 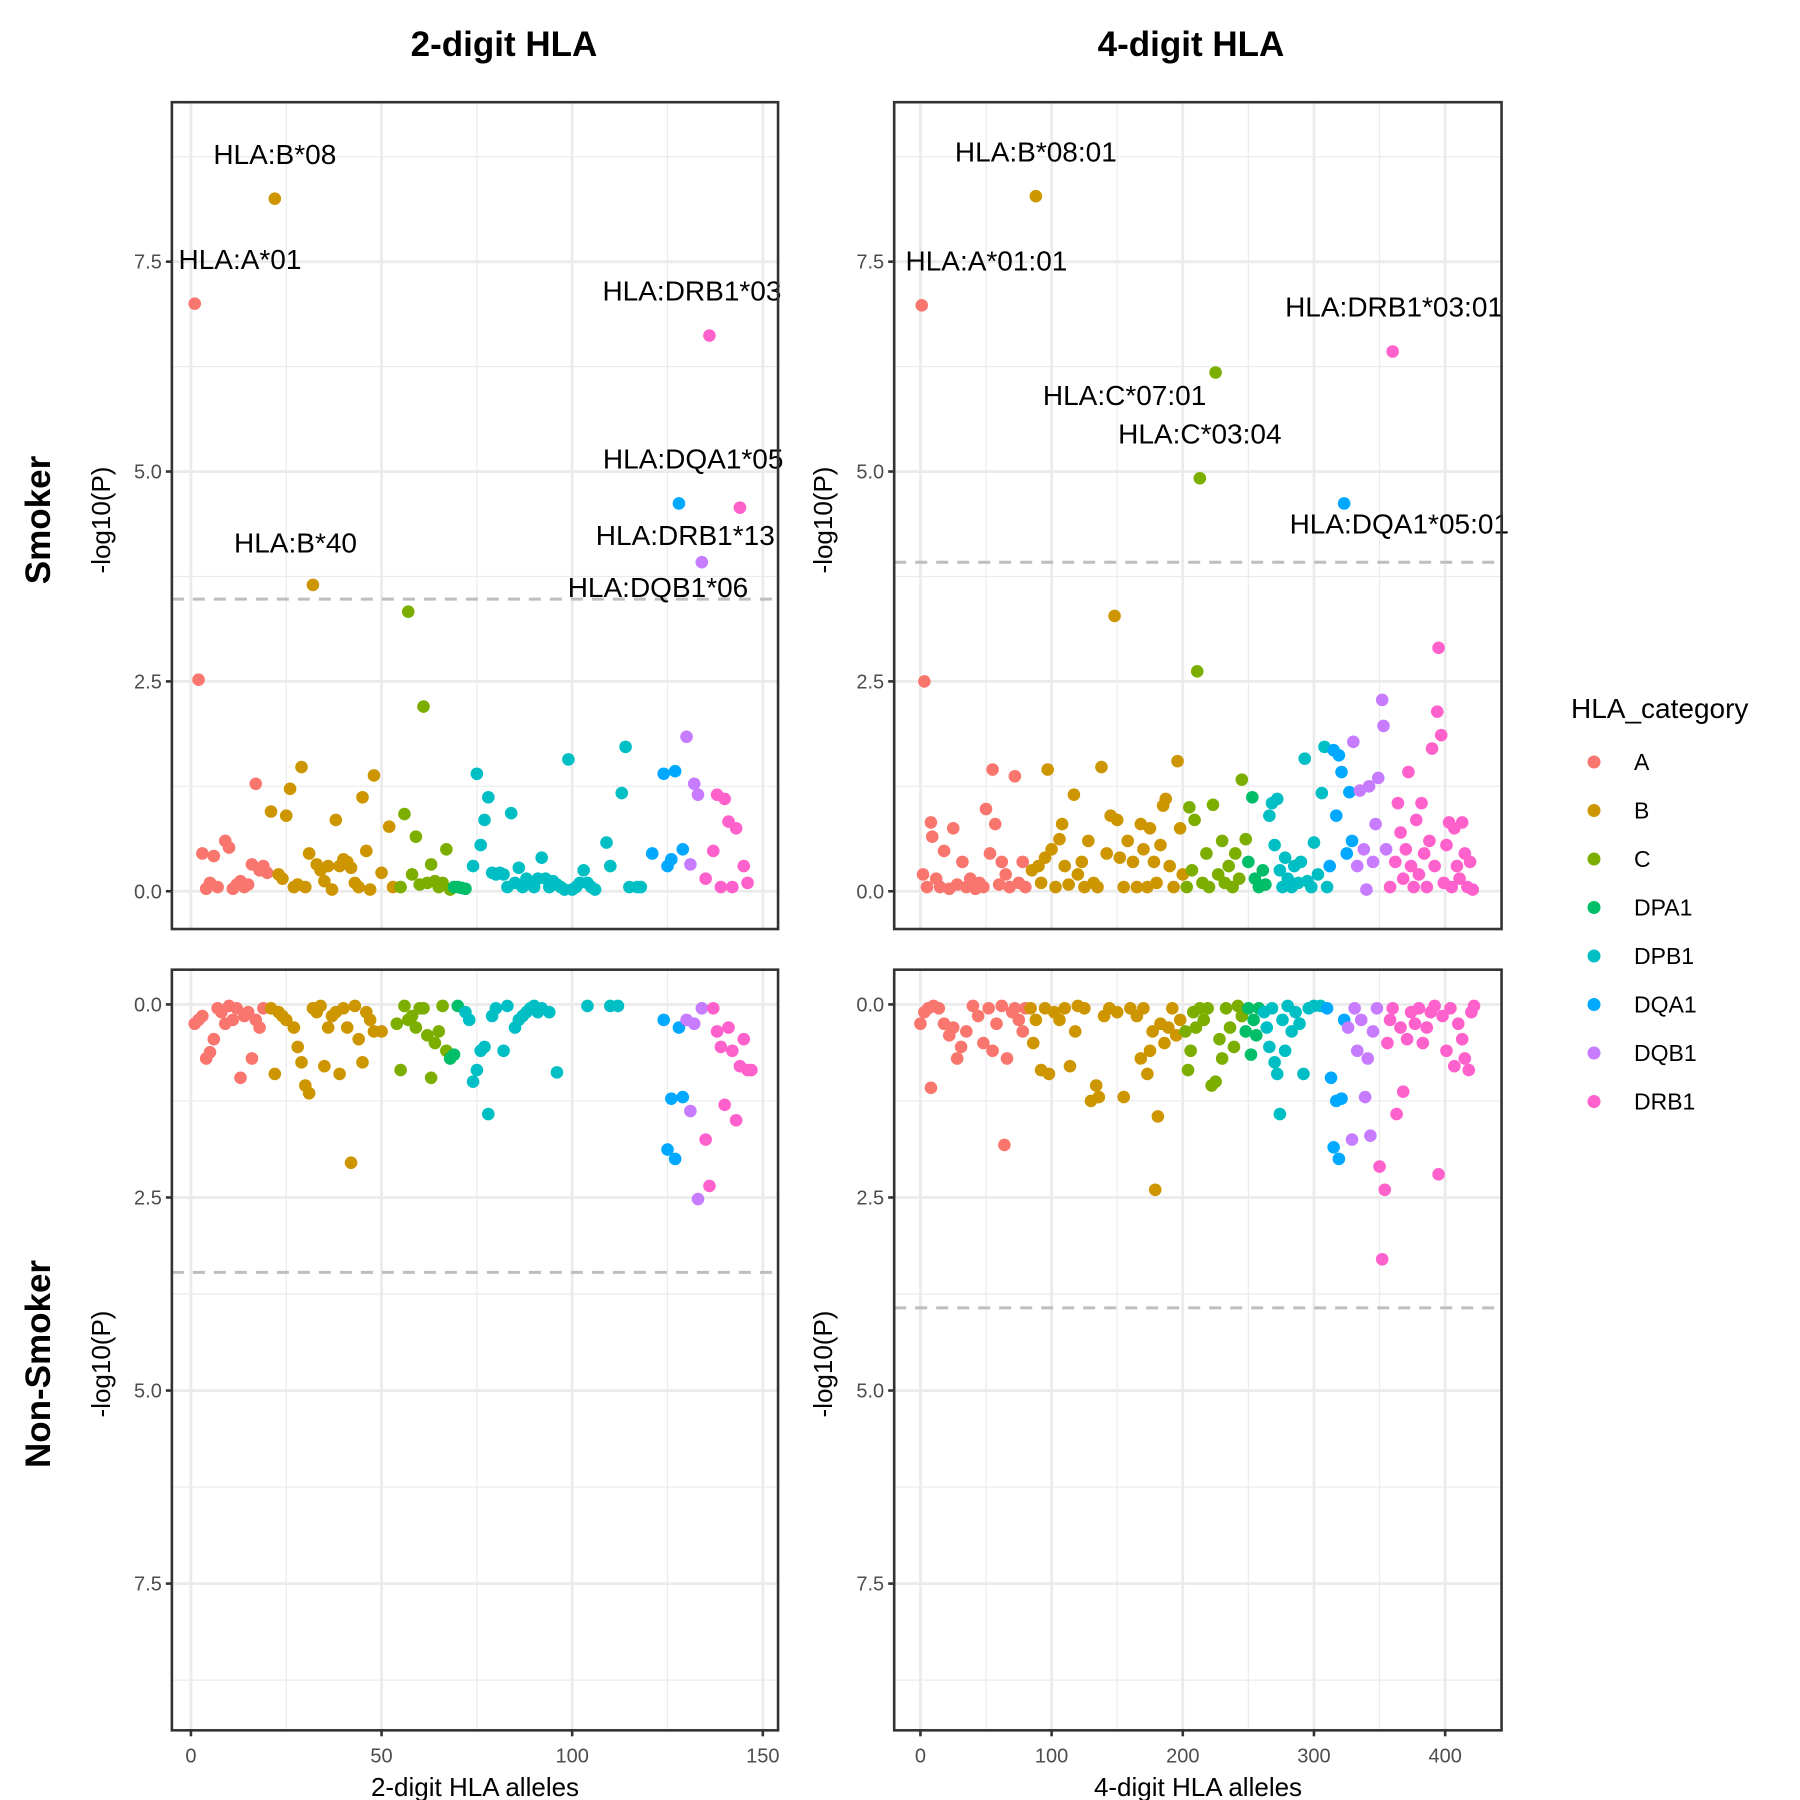 I want to click on y-tick-label: 0.0, so click(x=870, y=1005).